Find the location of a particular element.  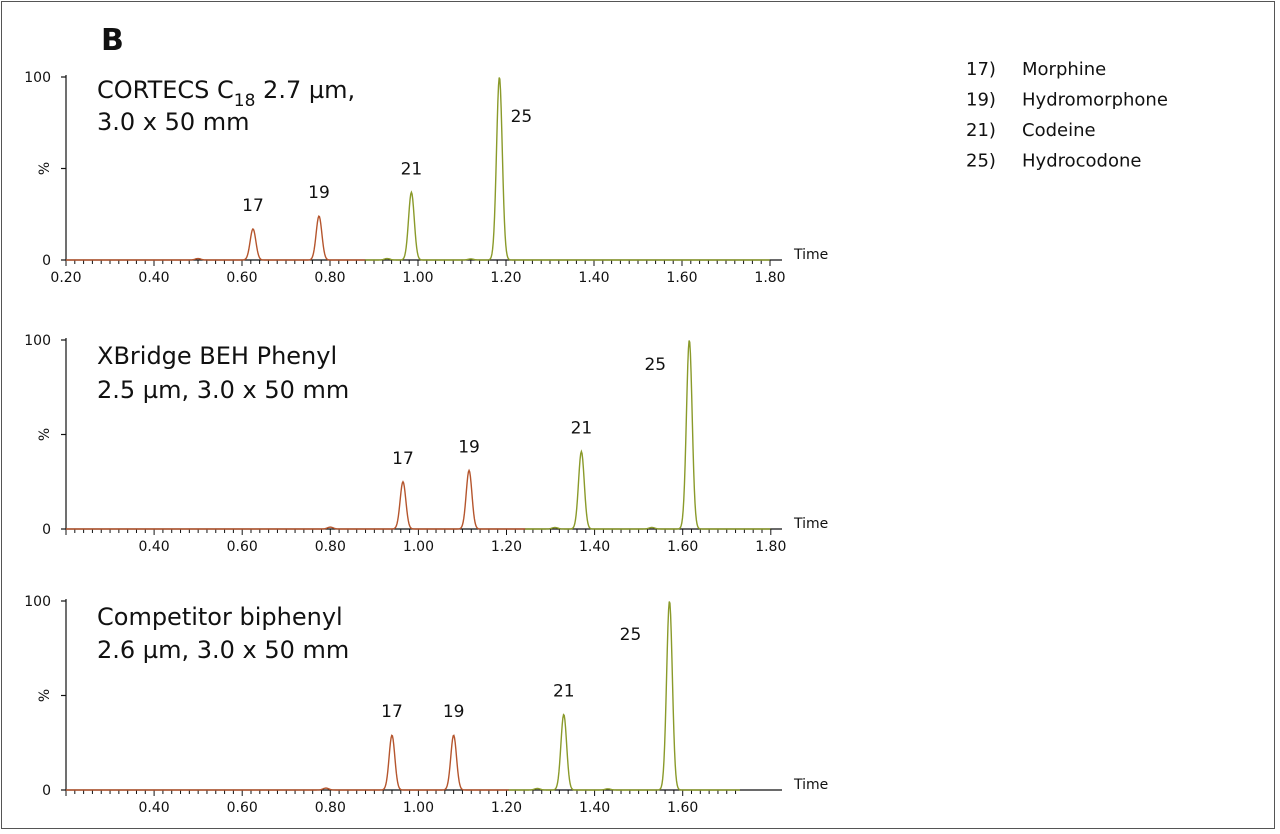

legend-id: 25) is located at coordinates (981, 161).